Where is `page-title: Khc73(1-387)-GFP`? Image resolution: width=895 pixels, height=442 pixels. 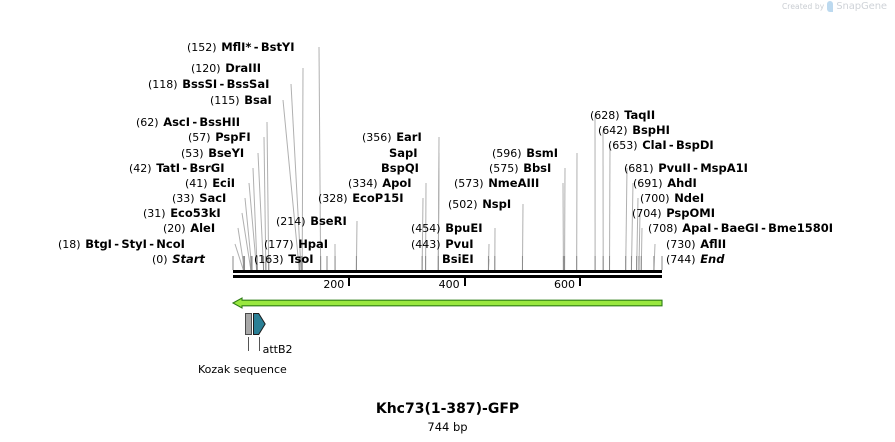
page-title: Khc73(1-387)-GFP is located at coordinates (447, 409).